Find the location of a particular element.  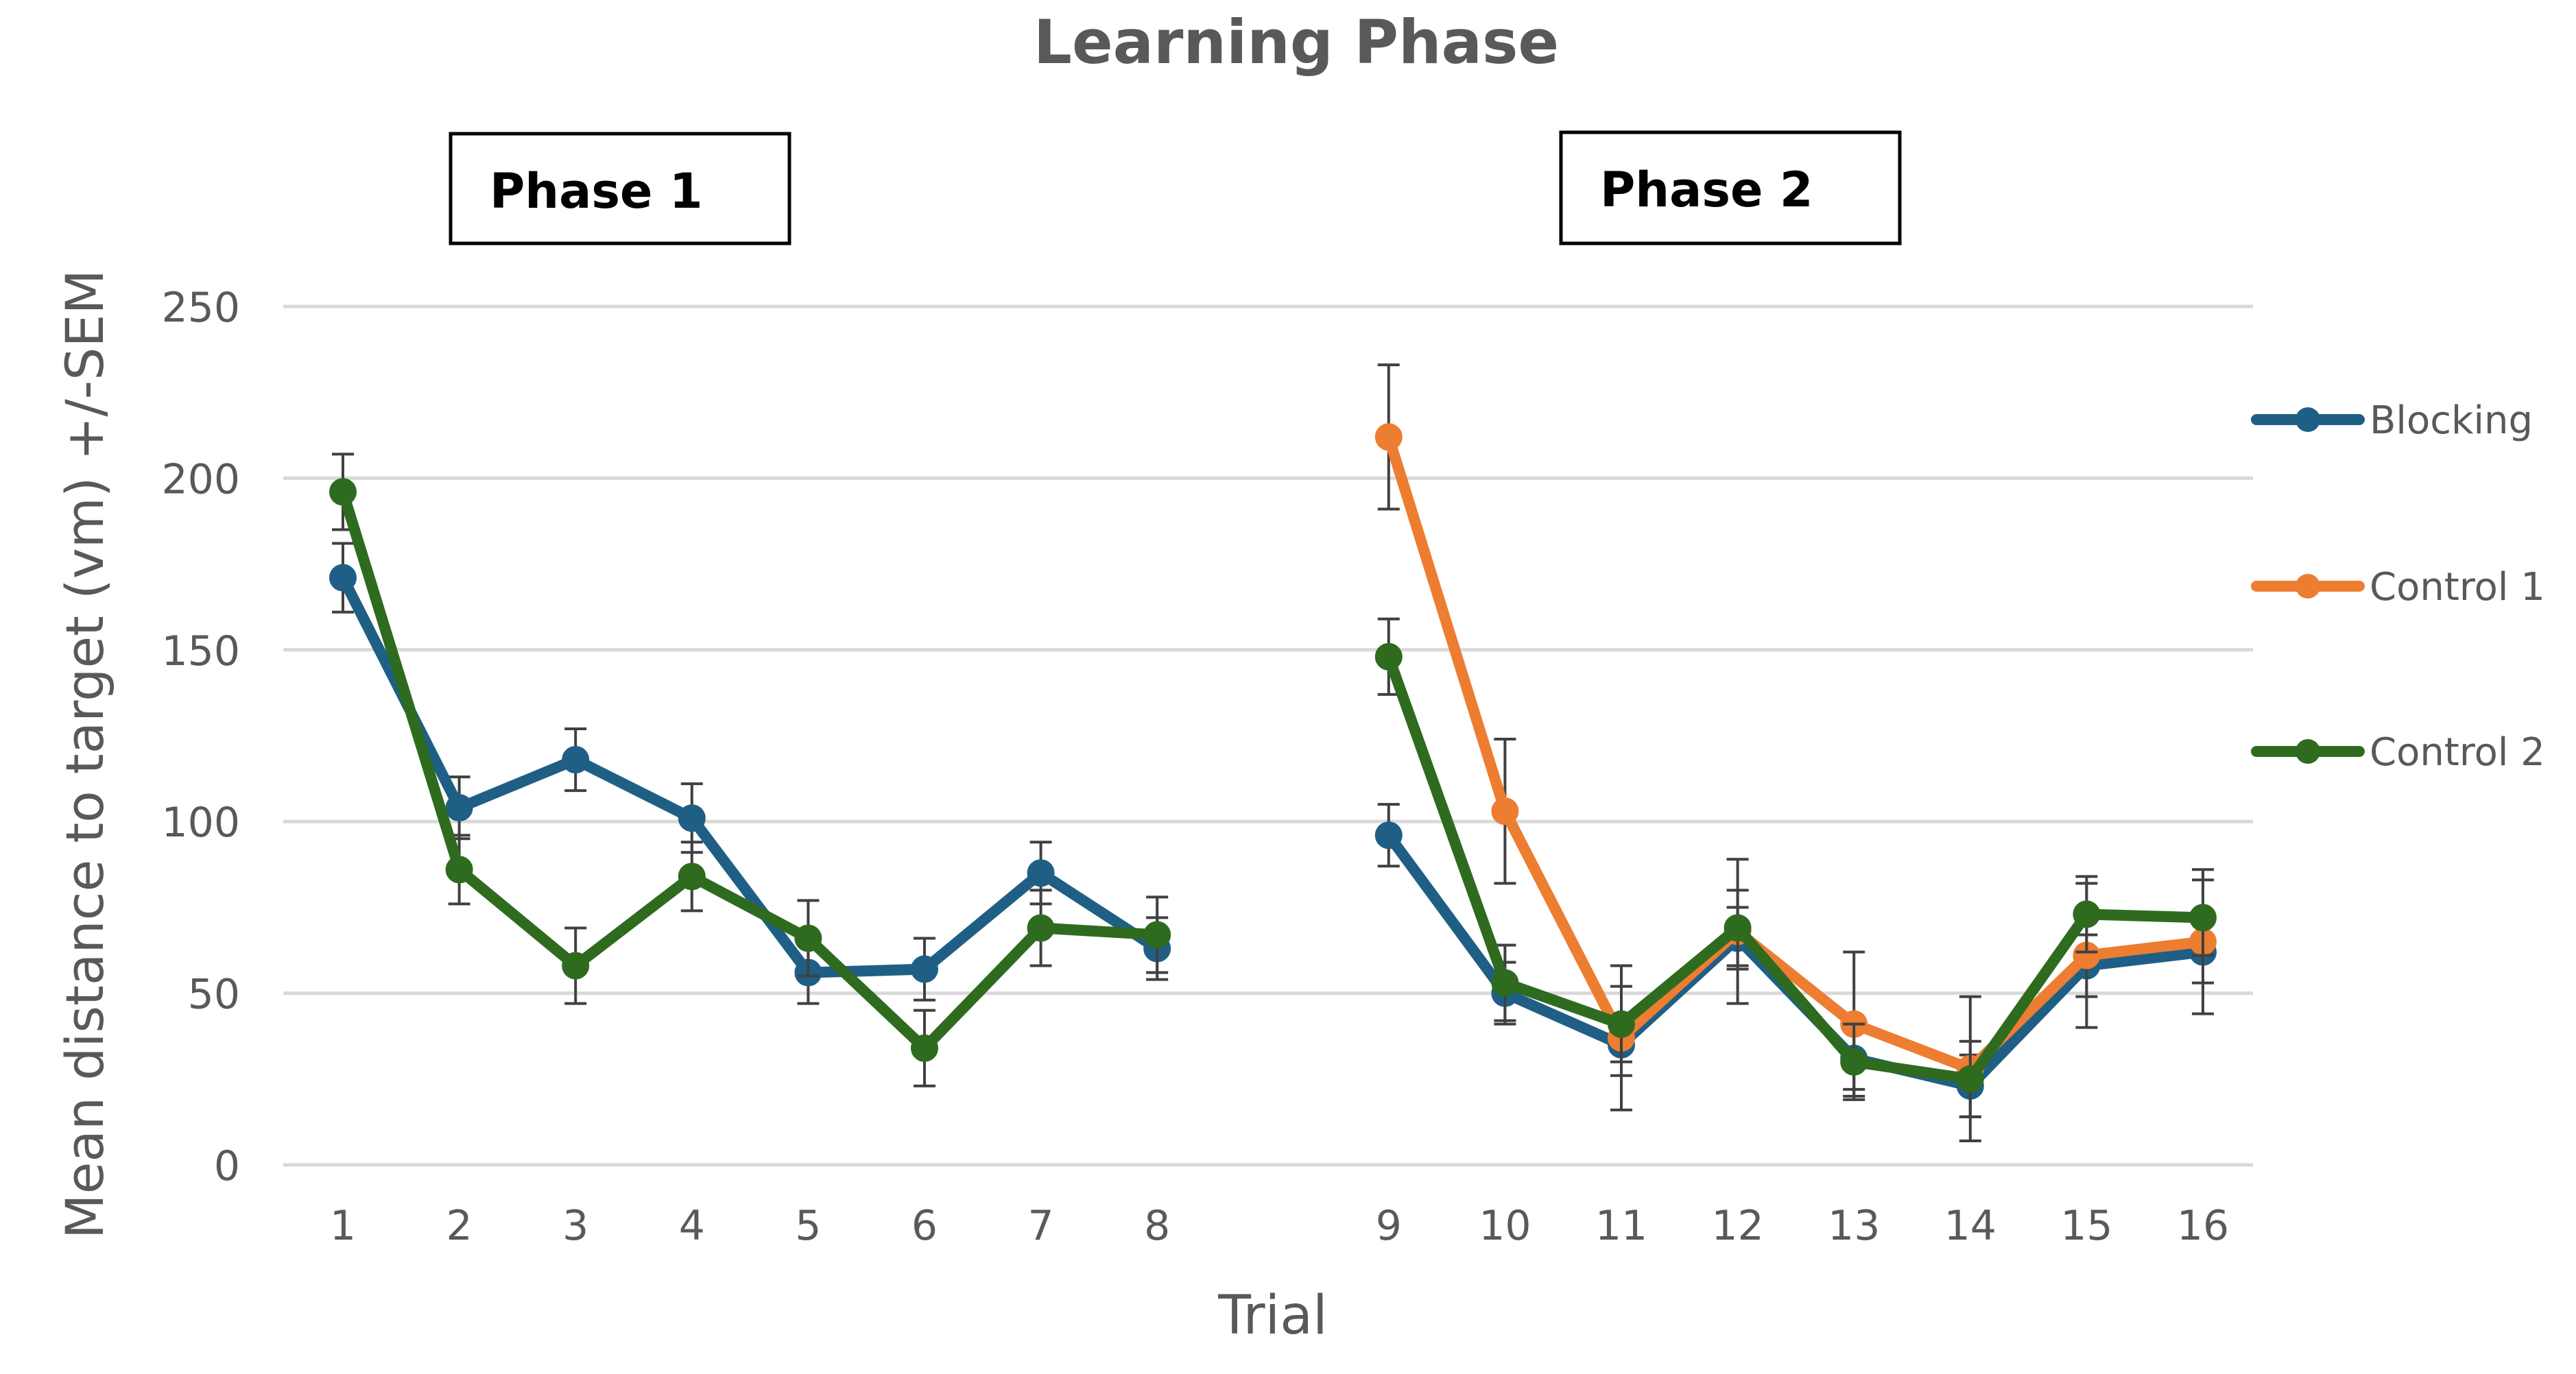

legend-item-control-1: Control 1 is located at coordinates (2398, 587).